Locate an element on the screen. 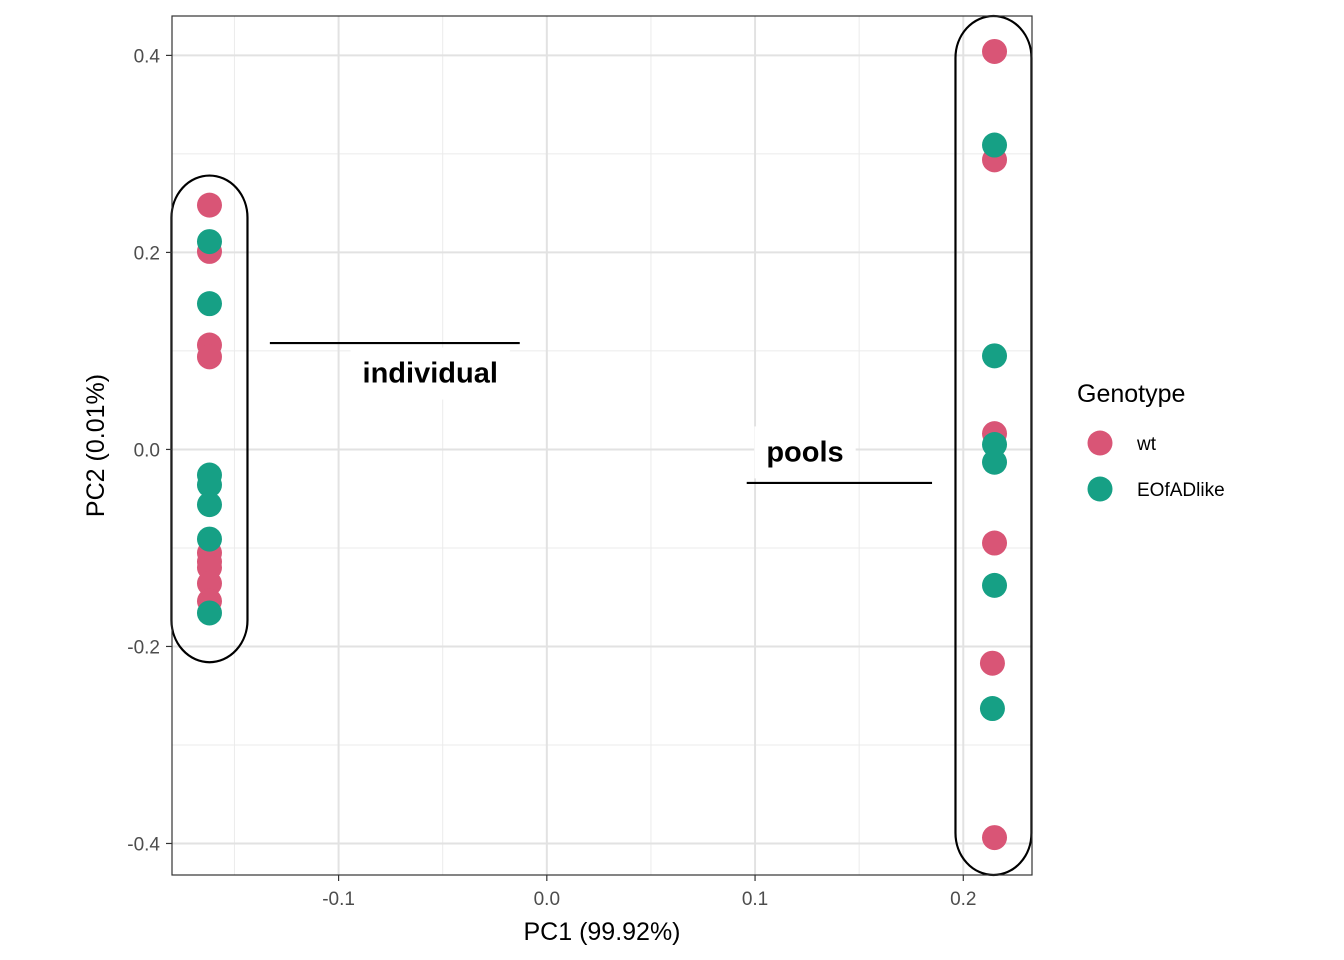 The width and height of the screenshot is (1344, 960). annotations: individual pools is located at coordinates (601, 413).